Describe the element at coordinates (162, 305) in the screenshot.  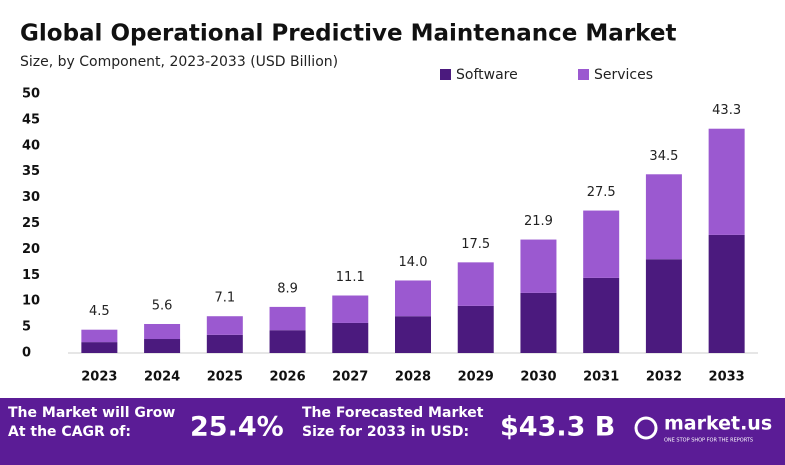
I see `total-label: 5.6` at that location.